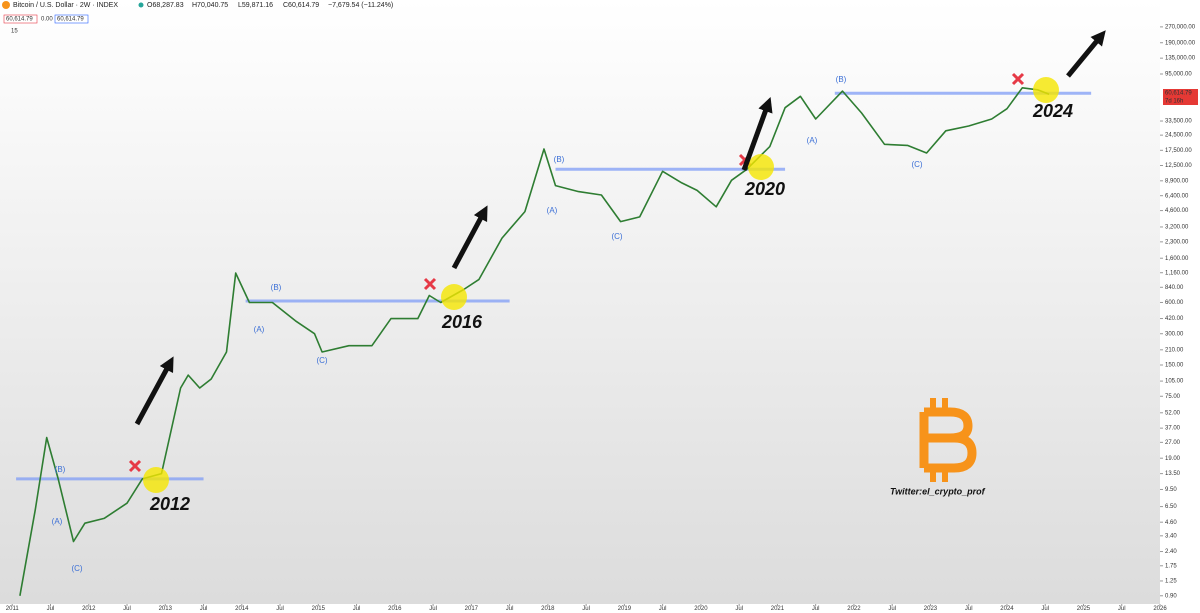 This screenshot has width=1200, height=613. I want to click on x-tick-label: 2026, so click(1160, 609).